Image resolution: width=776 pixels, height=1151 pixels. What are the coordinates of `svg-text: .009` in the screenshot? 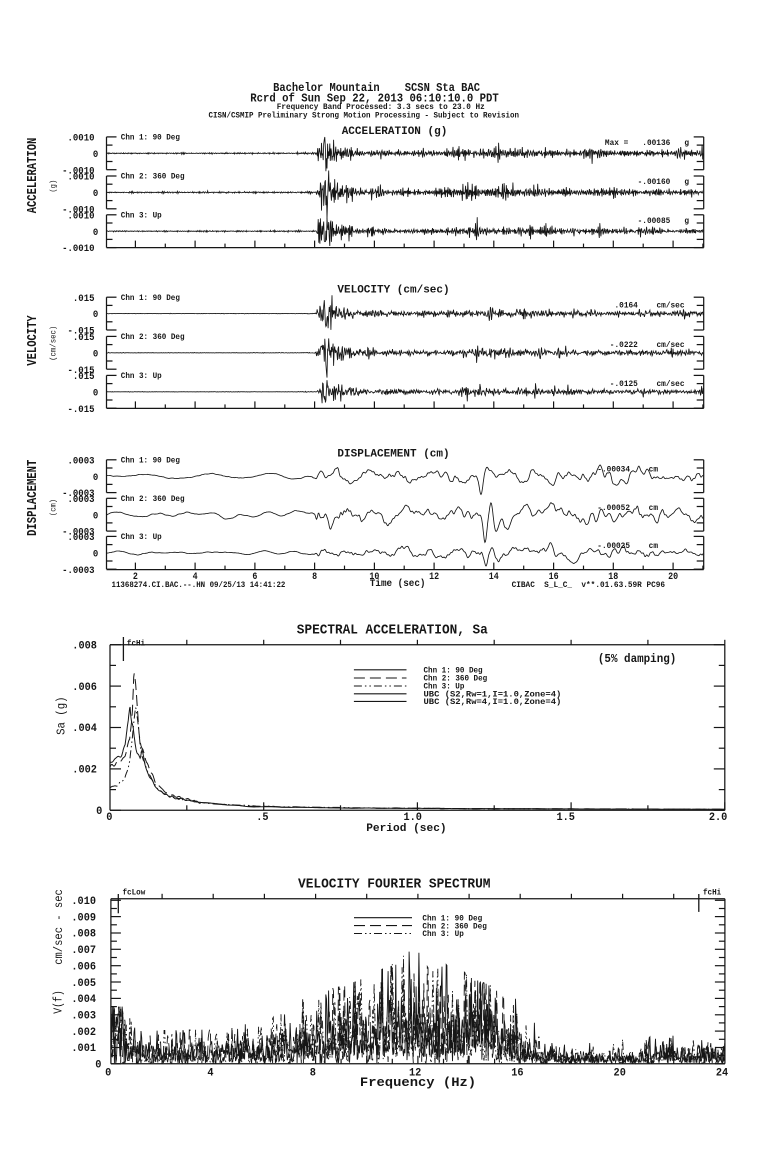 It's located at (83, 918).